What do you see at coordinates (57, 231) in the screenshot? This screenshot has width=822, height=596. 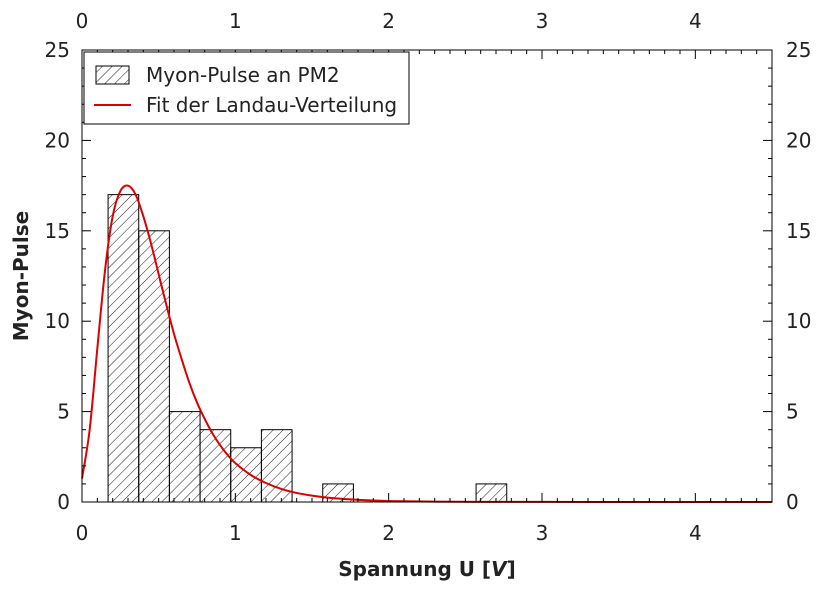 I see `y-tick-label-left: 15` at bounding box center [57, 231].